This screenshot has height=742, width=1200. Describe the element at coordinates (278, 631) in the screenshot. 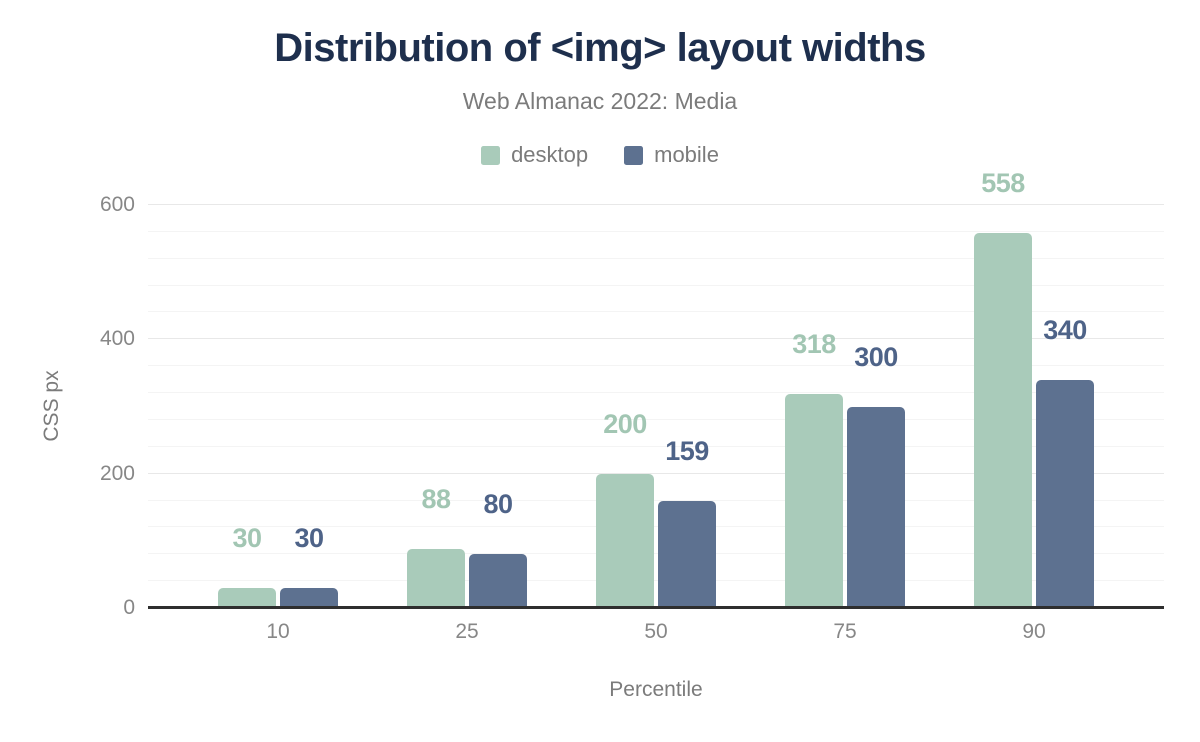

I see `x-tick-10: 10` at that location.